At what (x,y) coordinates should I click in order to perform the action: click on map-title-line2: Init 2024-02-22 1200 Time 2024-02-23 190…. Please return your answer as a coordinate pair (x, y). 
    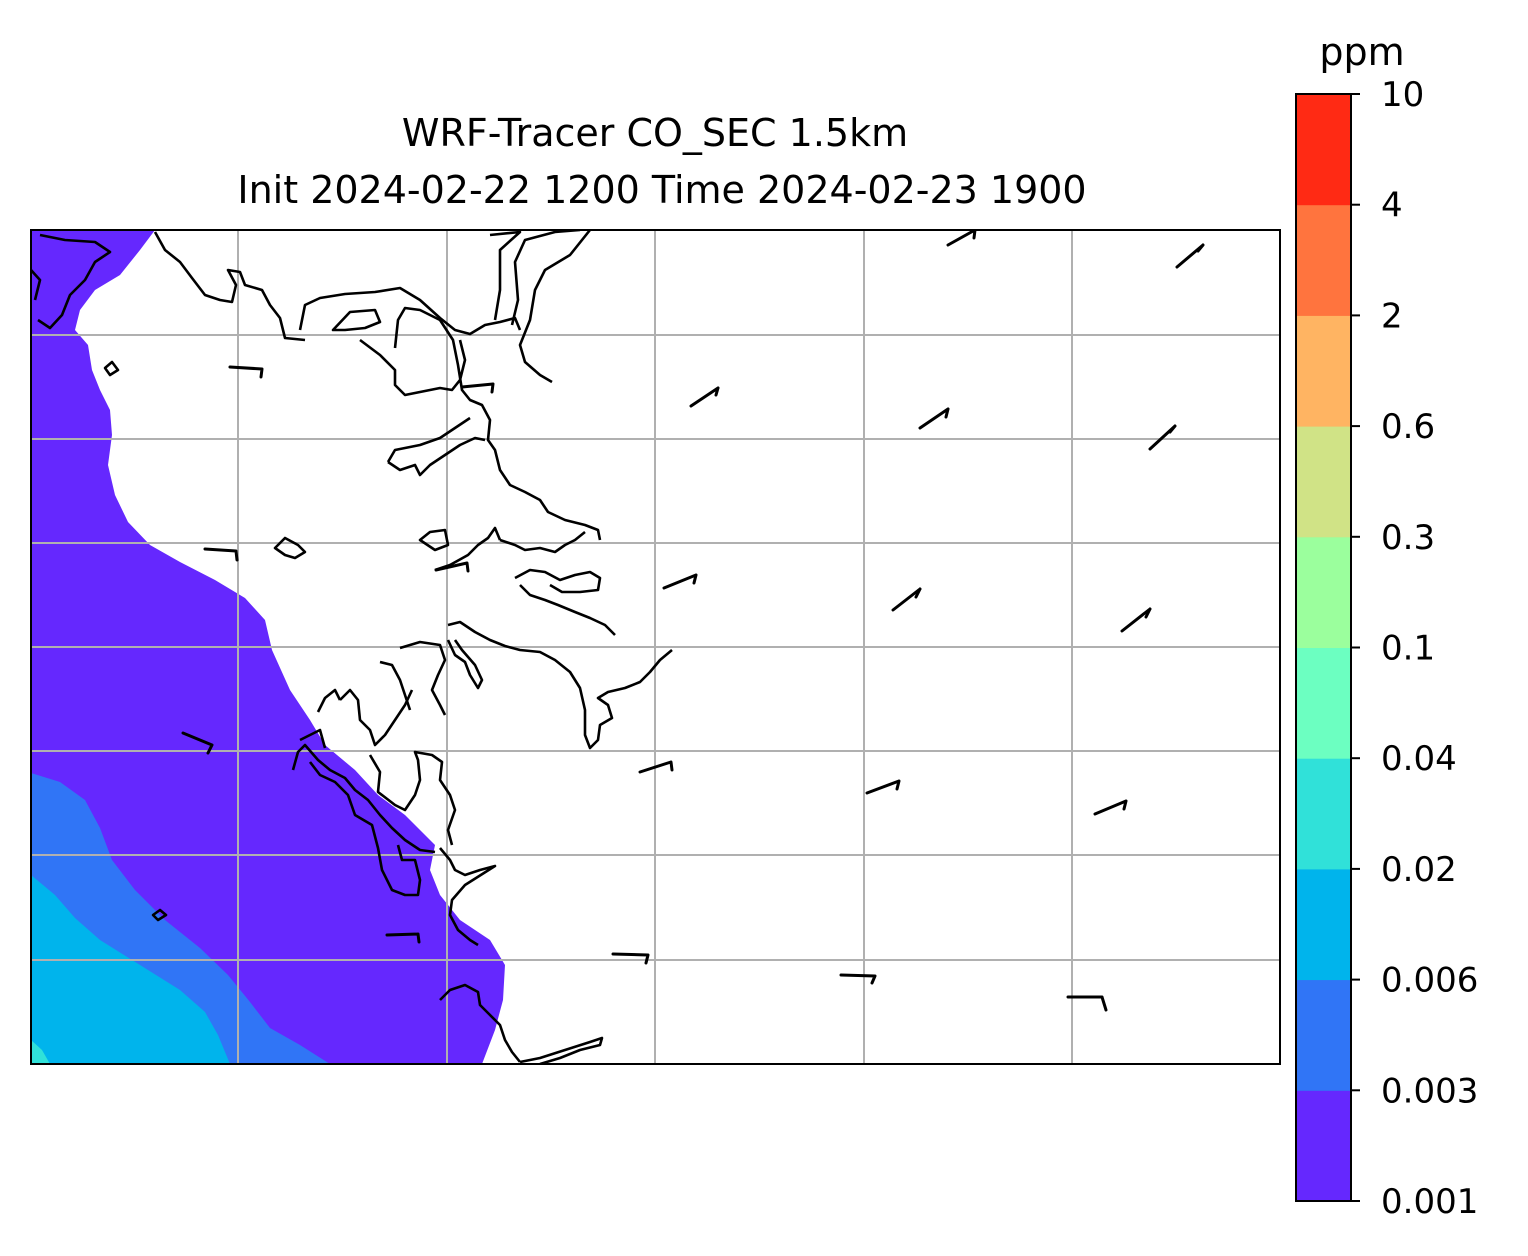
    Looking at the image, I should click on (661, 190).